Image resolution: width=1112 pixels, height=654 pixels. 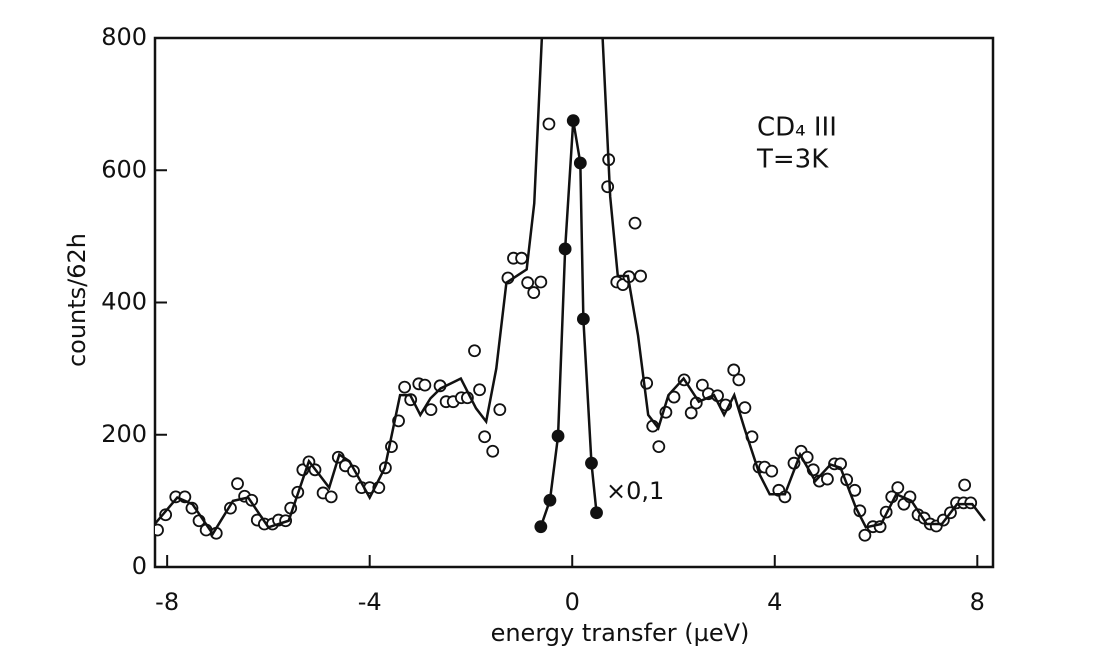 I want to click on x-tick-label: -4, so click(x=370, y=602).